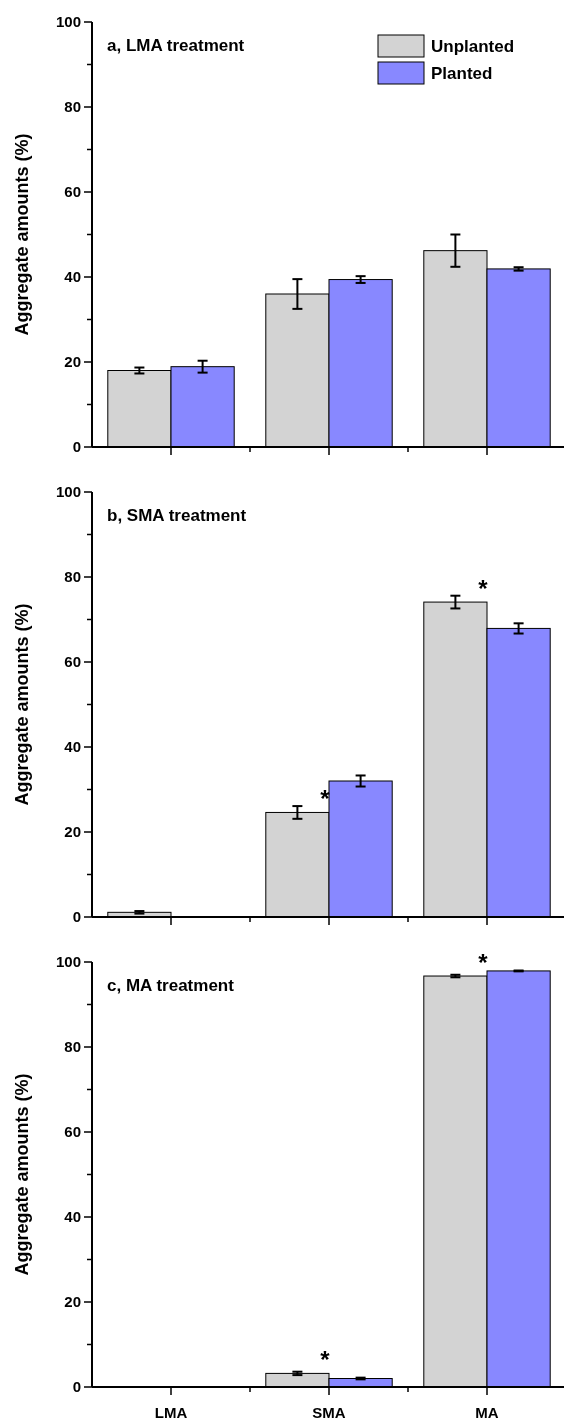 This screenshot has width=564, height=1424. What do you see at coordinates (487, 1412) in the screenshot?
I see `x-tick-label: MA` at bounding box center [487, 1412].